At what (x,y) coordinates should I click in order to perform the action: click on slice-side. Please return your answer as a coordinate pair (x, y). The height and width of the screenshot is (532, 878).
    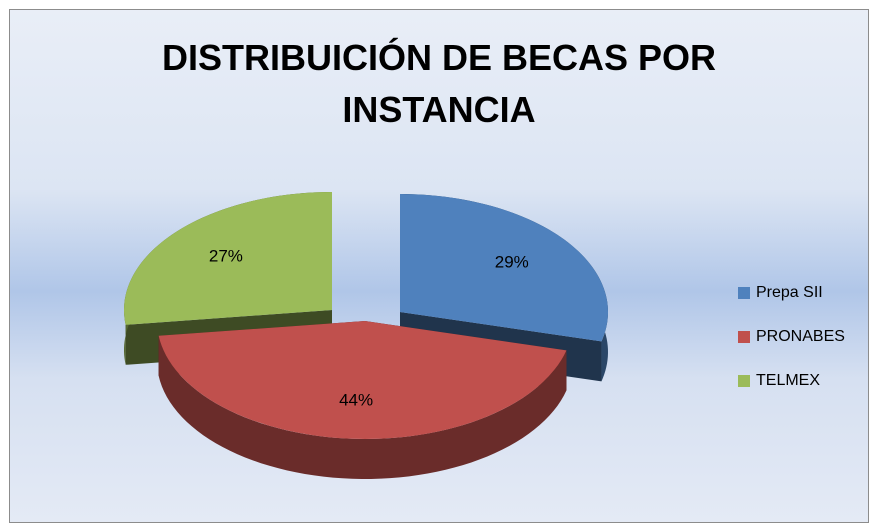
    Looking at the image, I should click on (362, 407).